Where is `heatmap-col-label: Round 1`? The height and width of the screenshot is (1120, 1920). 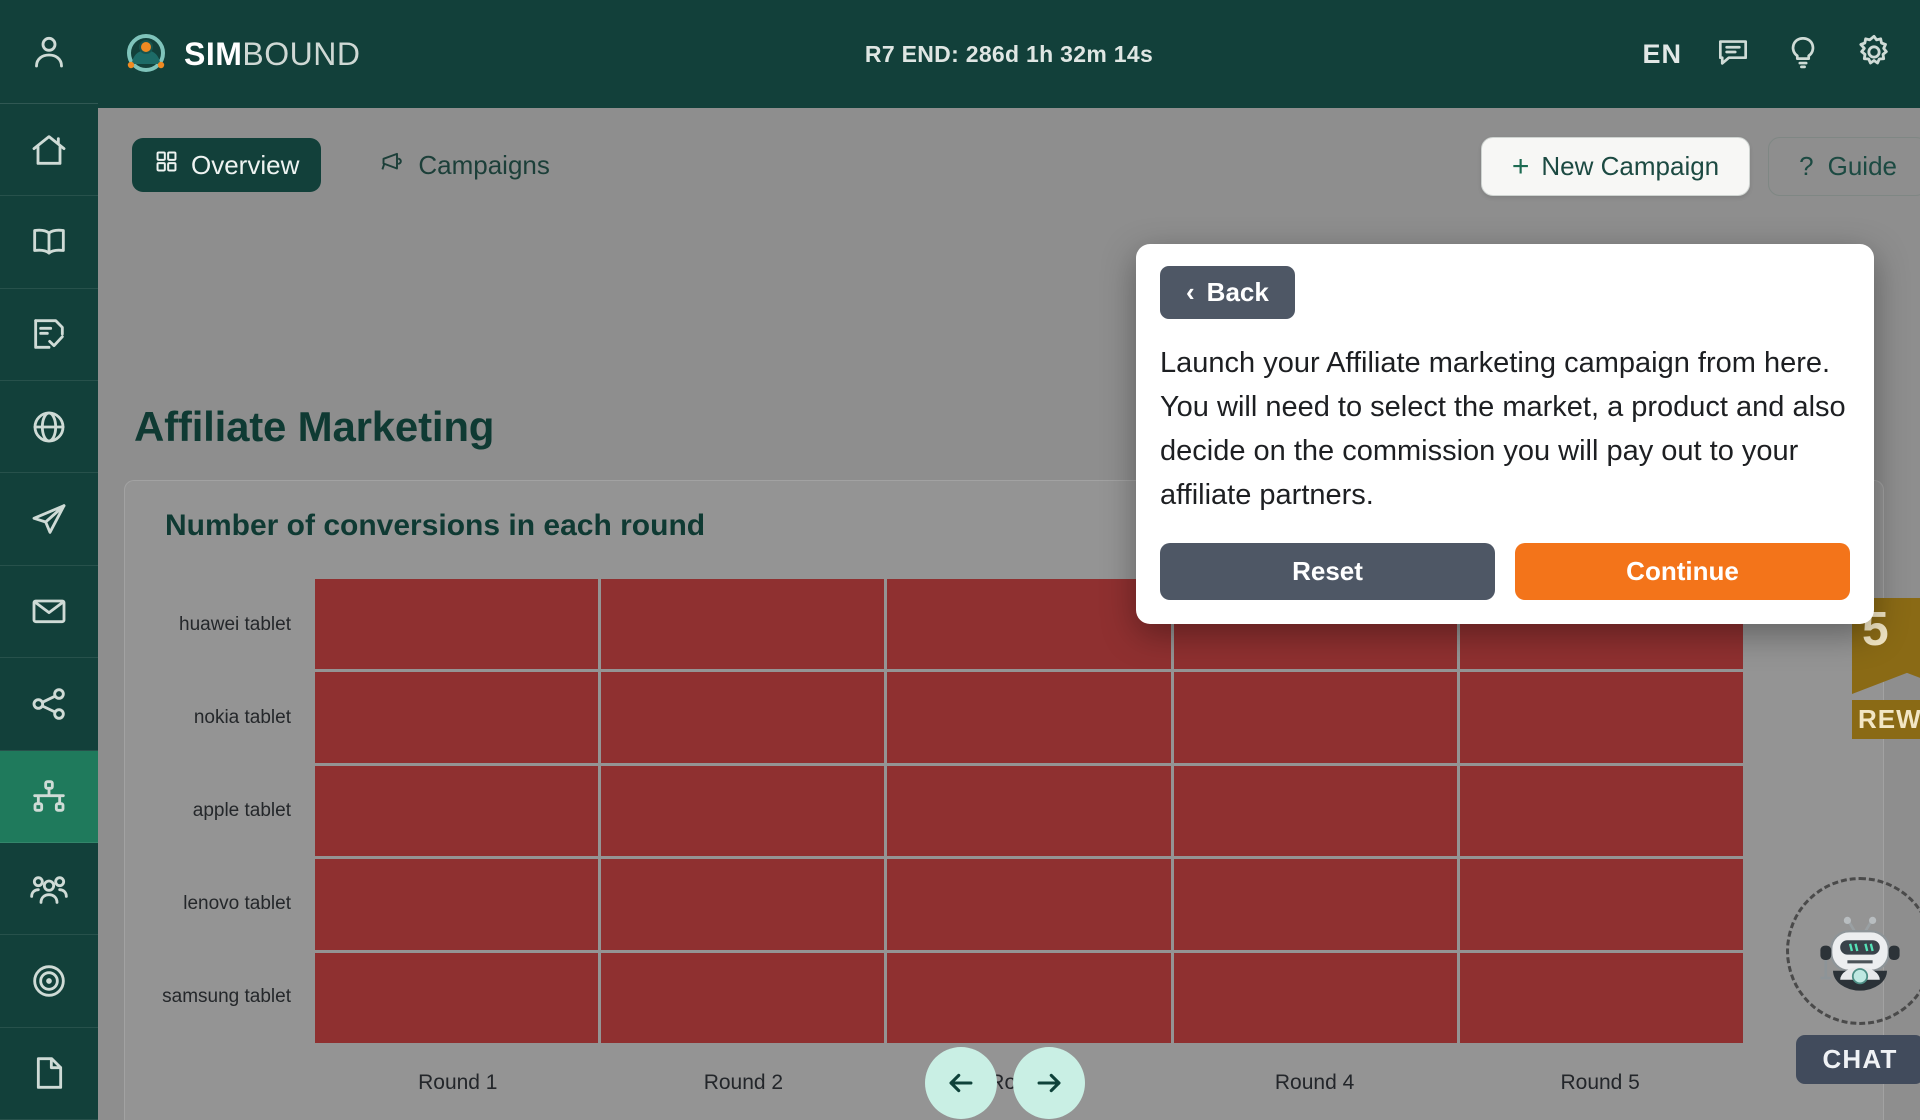
heatmap-col-label: Round 1 is located at coordinates (458, 1082).